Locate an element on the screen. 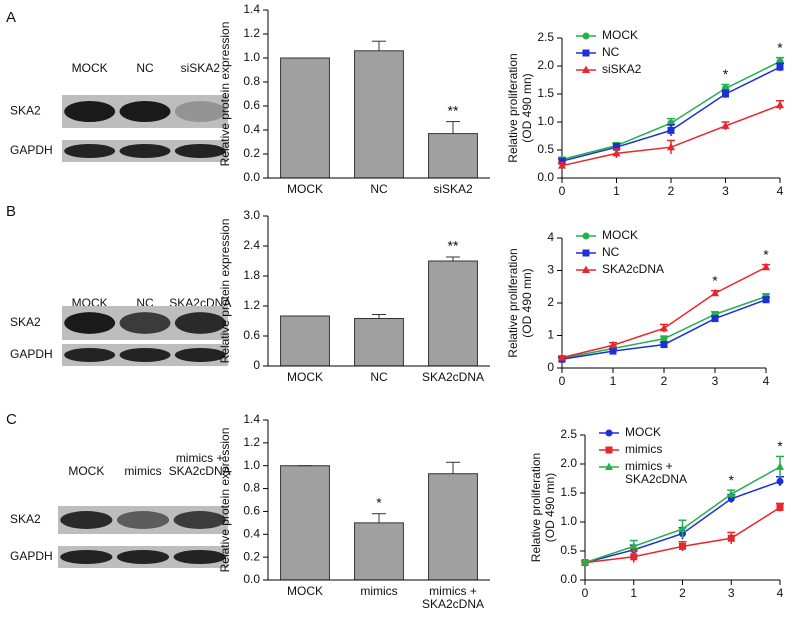 The height and width of the screenshot is (619, 796). x-tick-label-box: SKA2cDNA is located at coordinates (453, 388).